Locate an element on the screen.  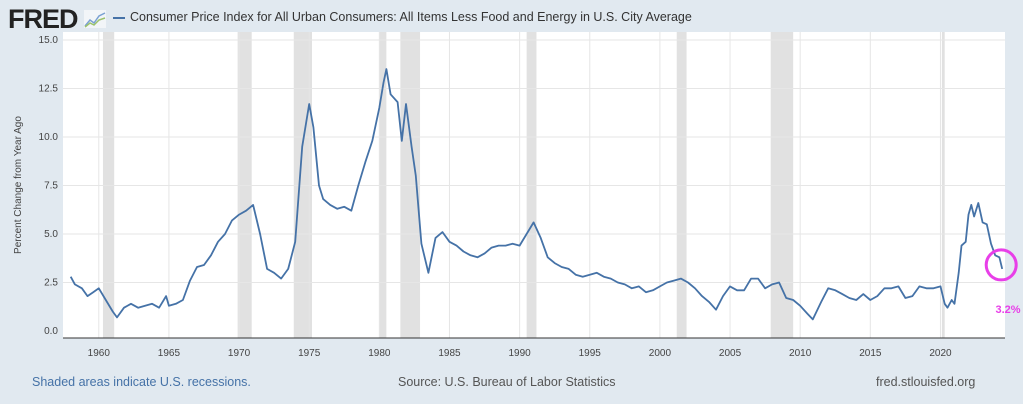
source-note: Source: U.S. Bureau of Labor Statistics is located at coordinates (507, 382).